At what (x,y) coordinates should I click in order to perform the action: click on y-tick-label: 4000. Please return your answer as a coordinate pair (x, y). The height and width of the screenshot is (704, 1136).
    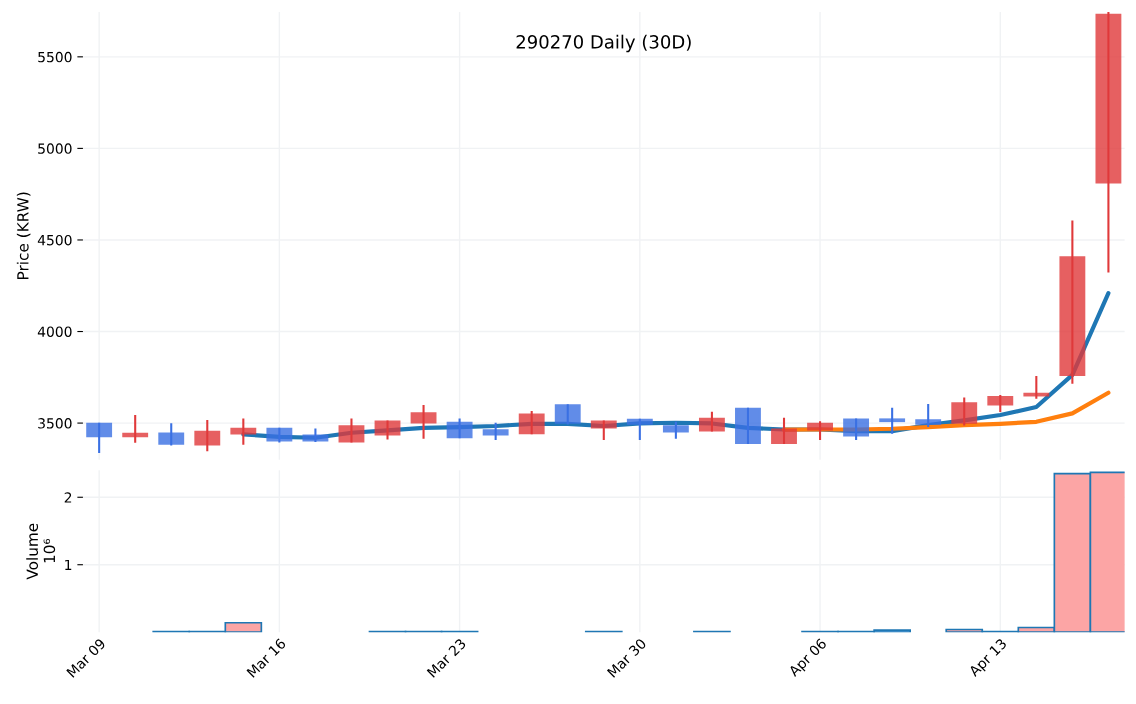
    Looking at the image, I should click on (54, 331).